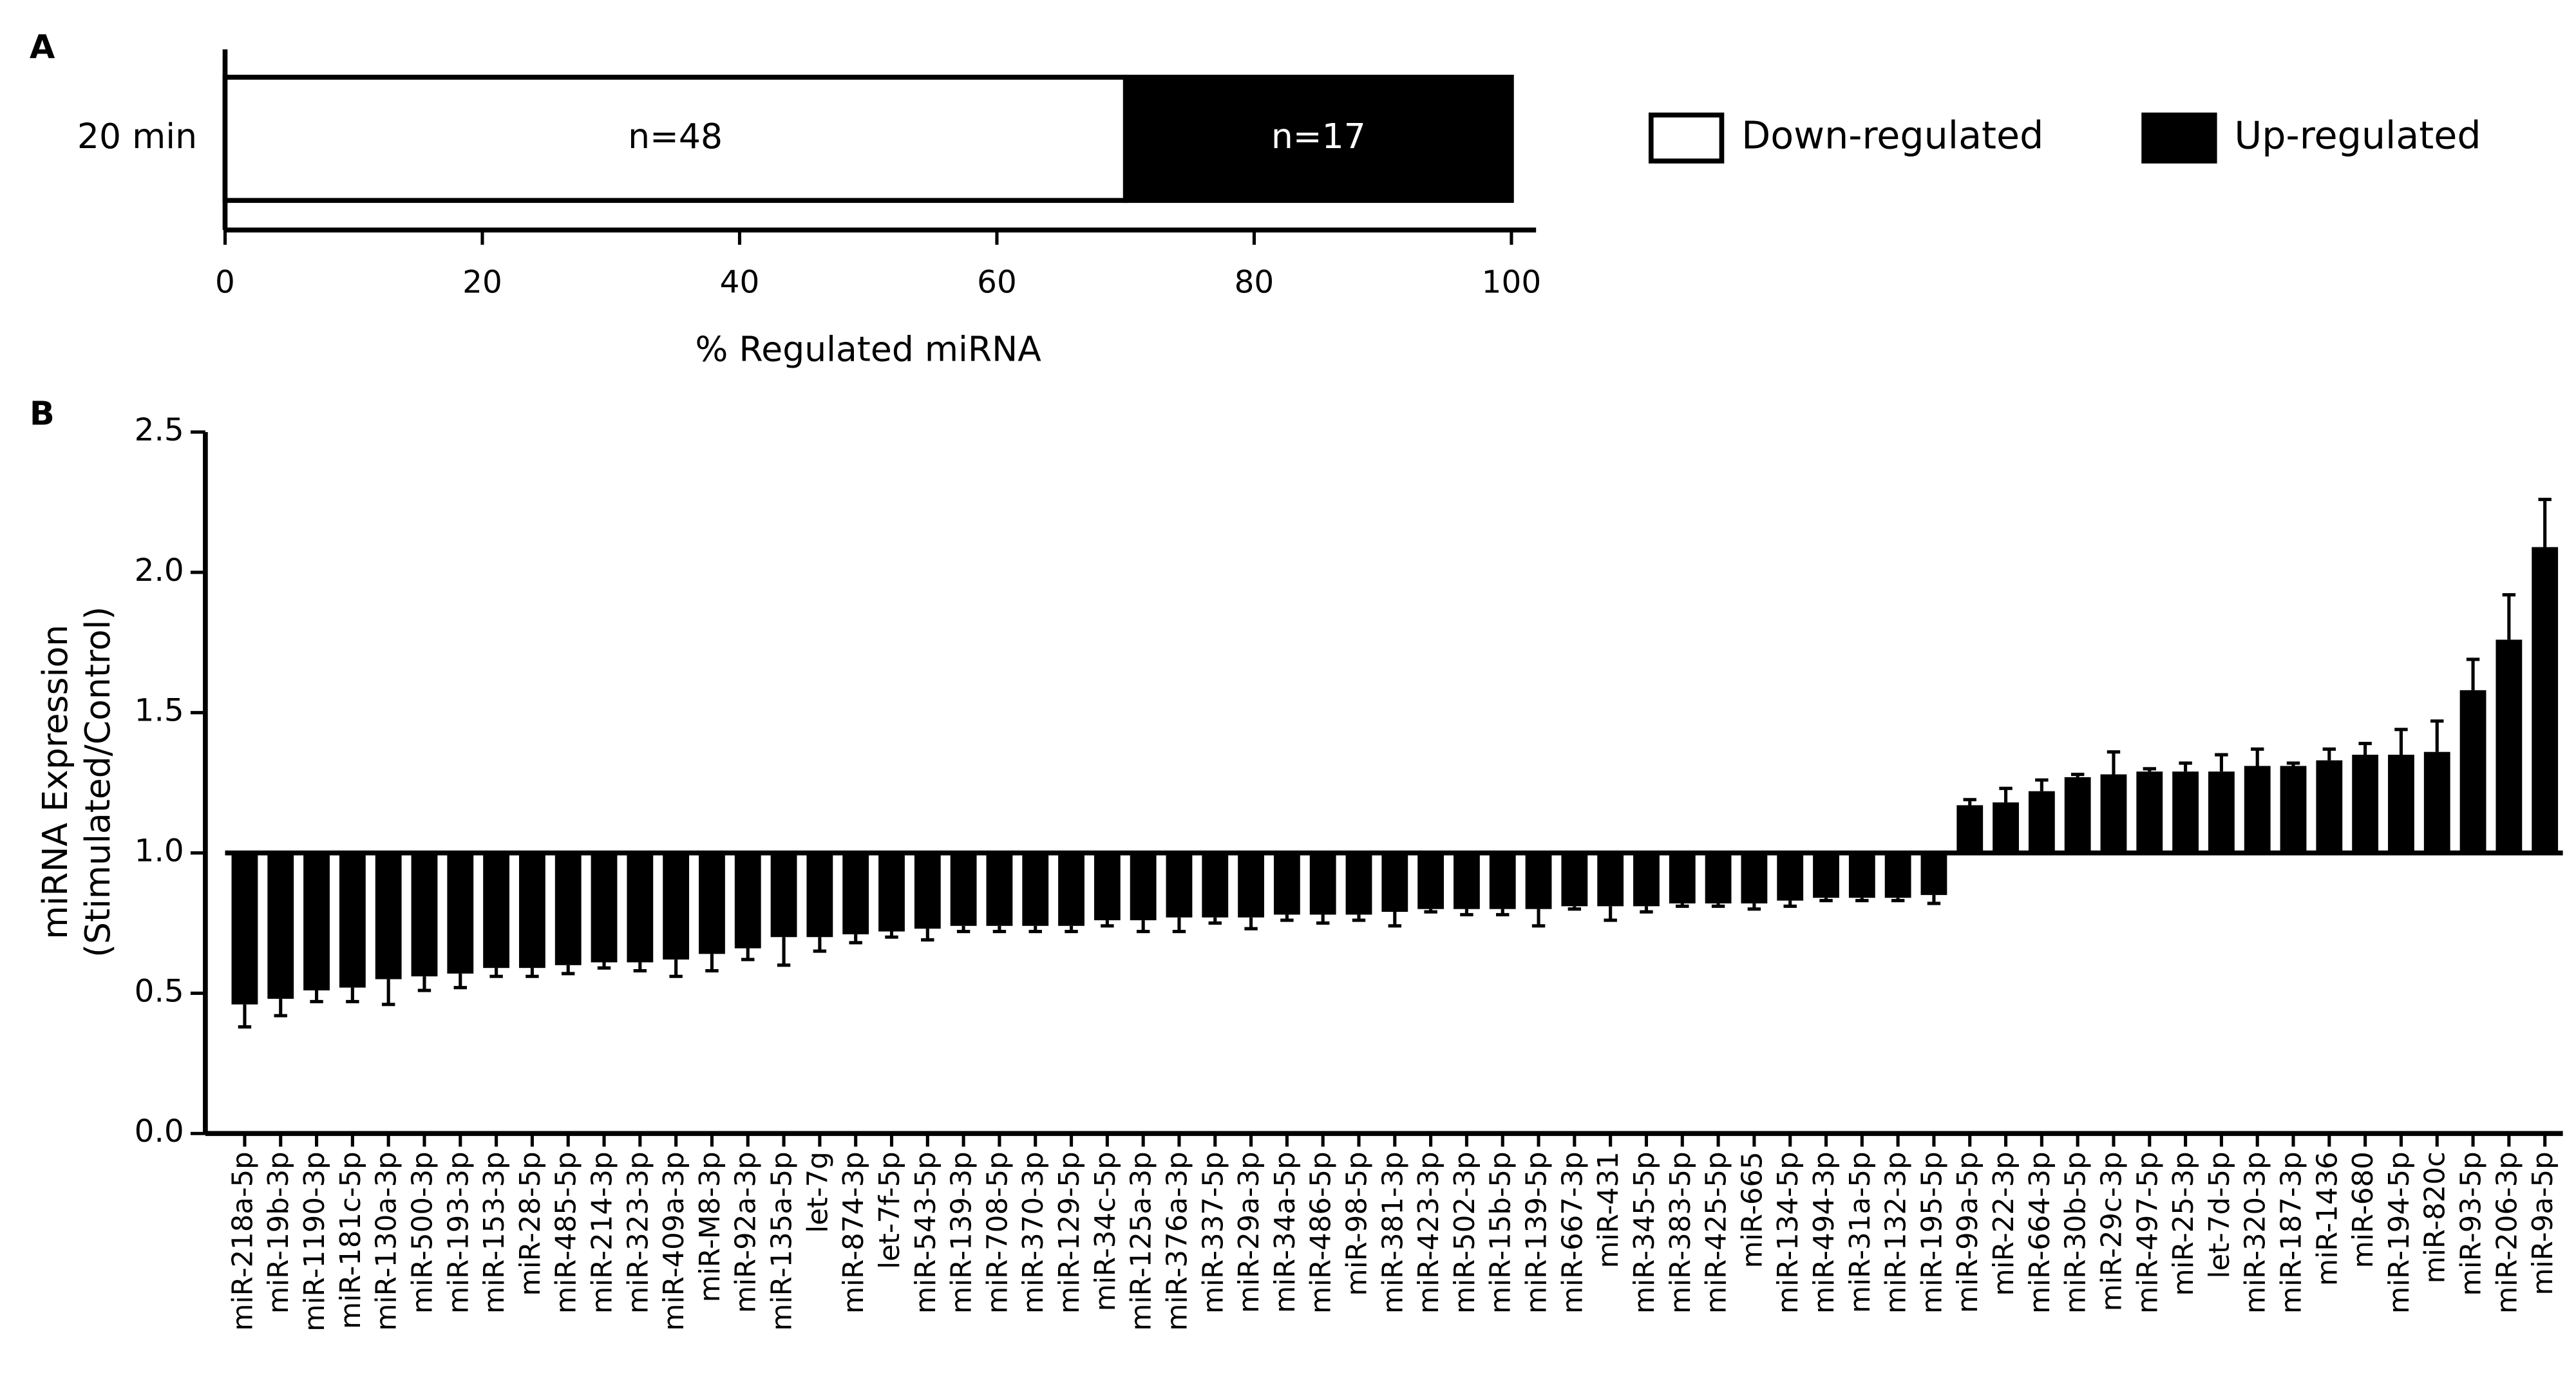  I want to click on x-tick-label: miR-708-5p, so click(998, 1232).